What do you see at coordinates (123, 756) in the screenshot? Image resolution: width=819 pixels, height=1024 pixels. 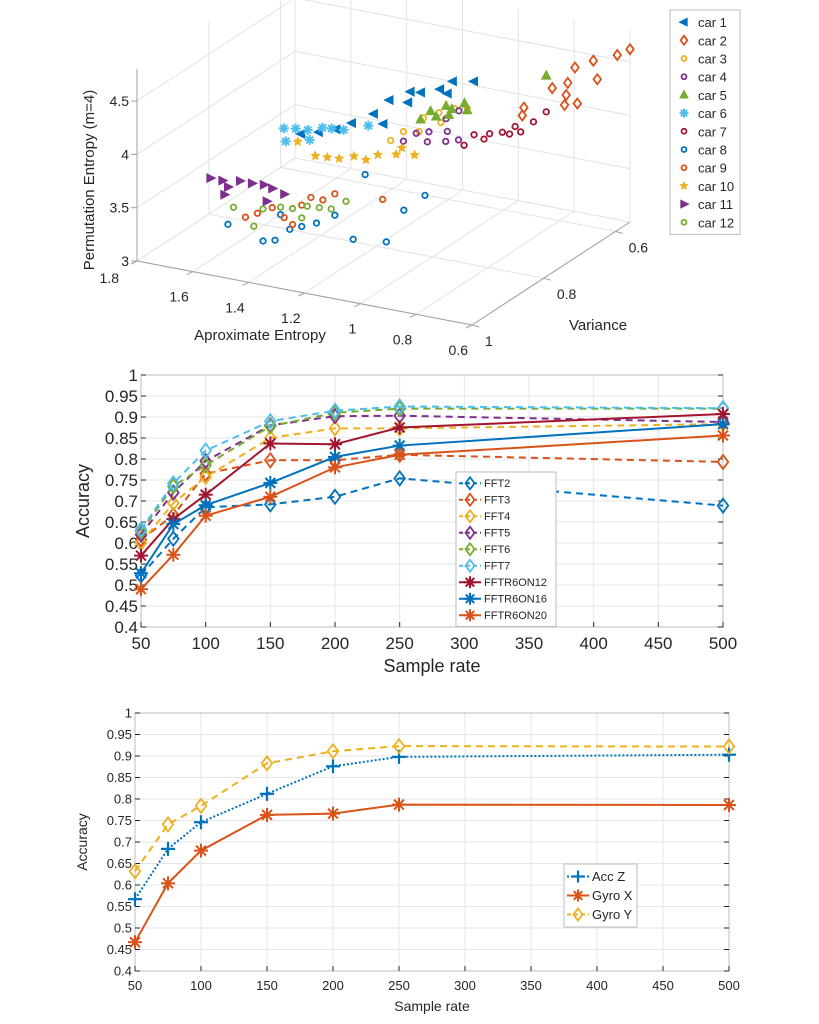 I see `y-tick-label: 0.9` at bounding box center [123, 756].